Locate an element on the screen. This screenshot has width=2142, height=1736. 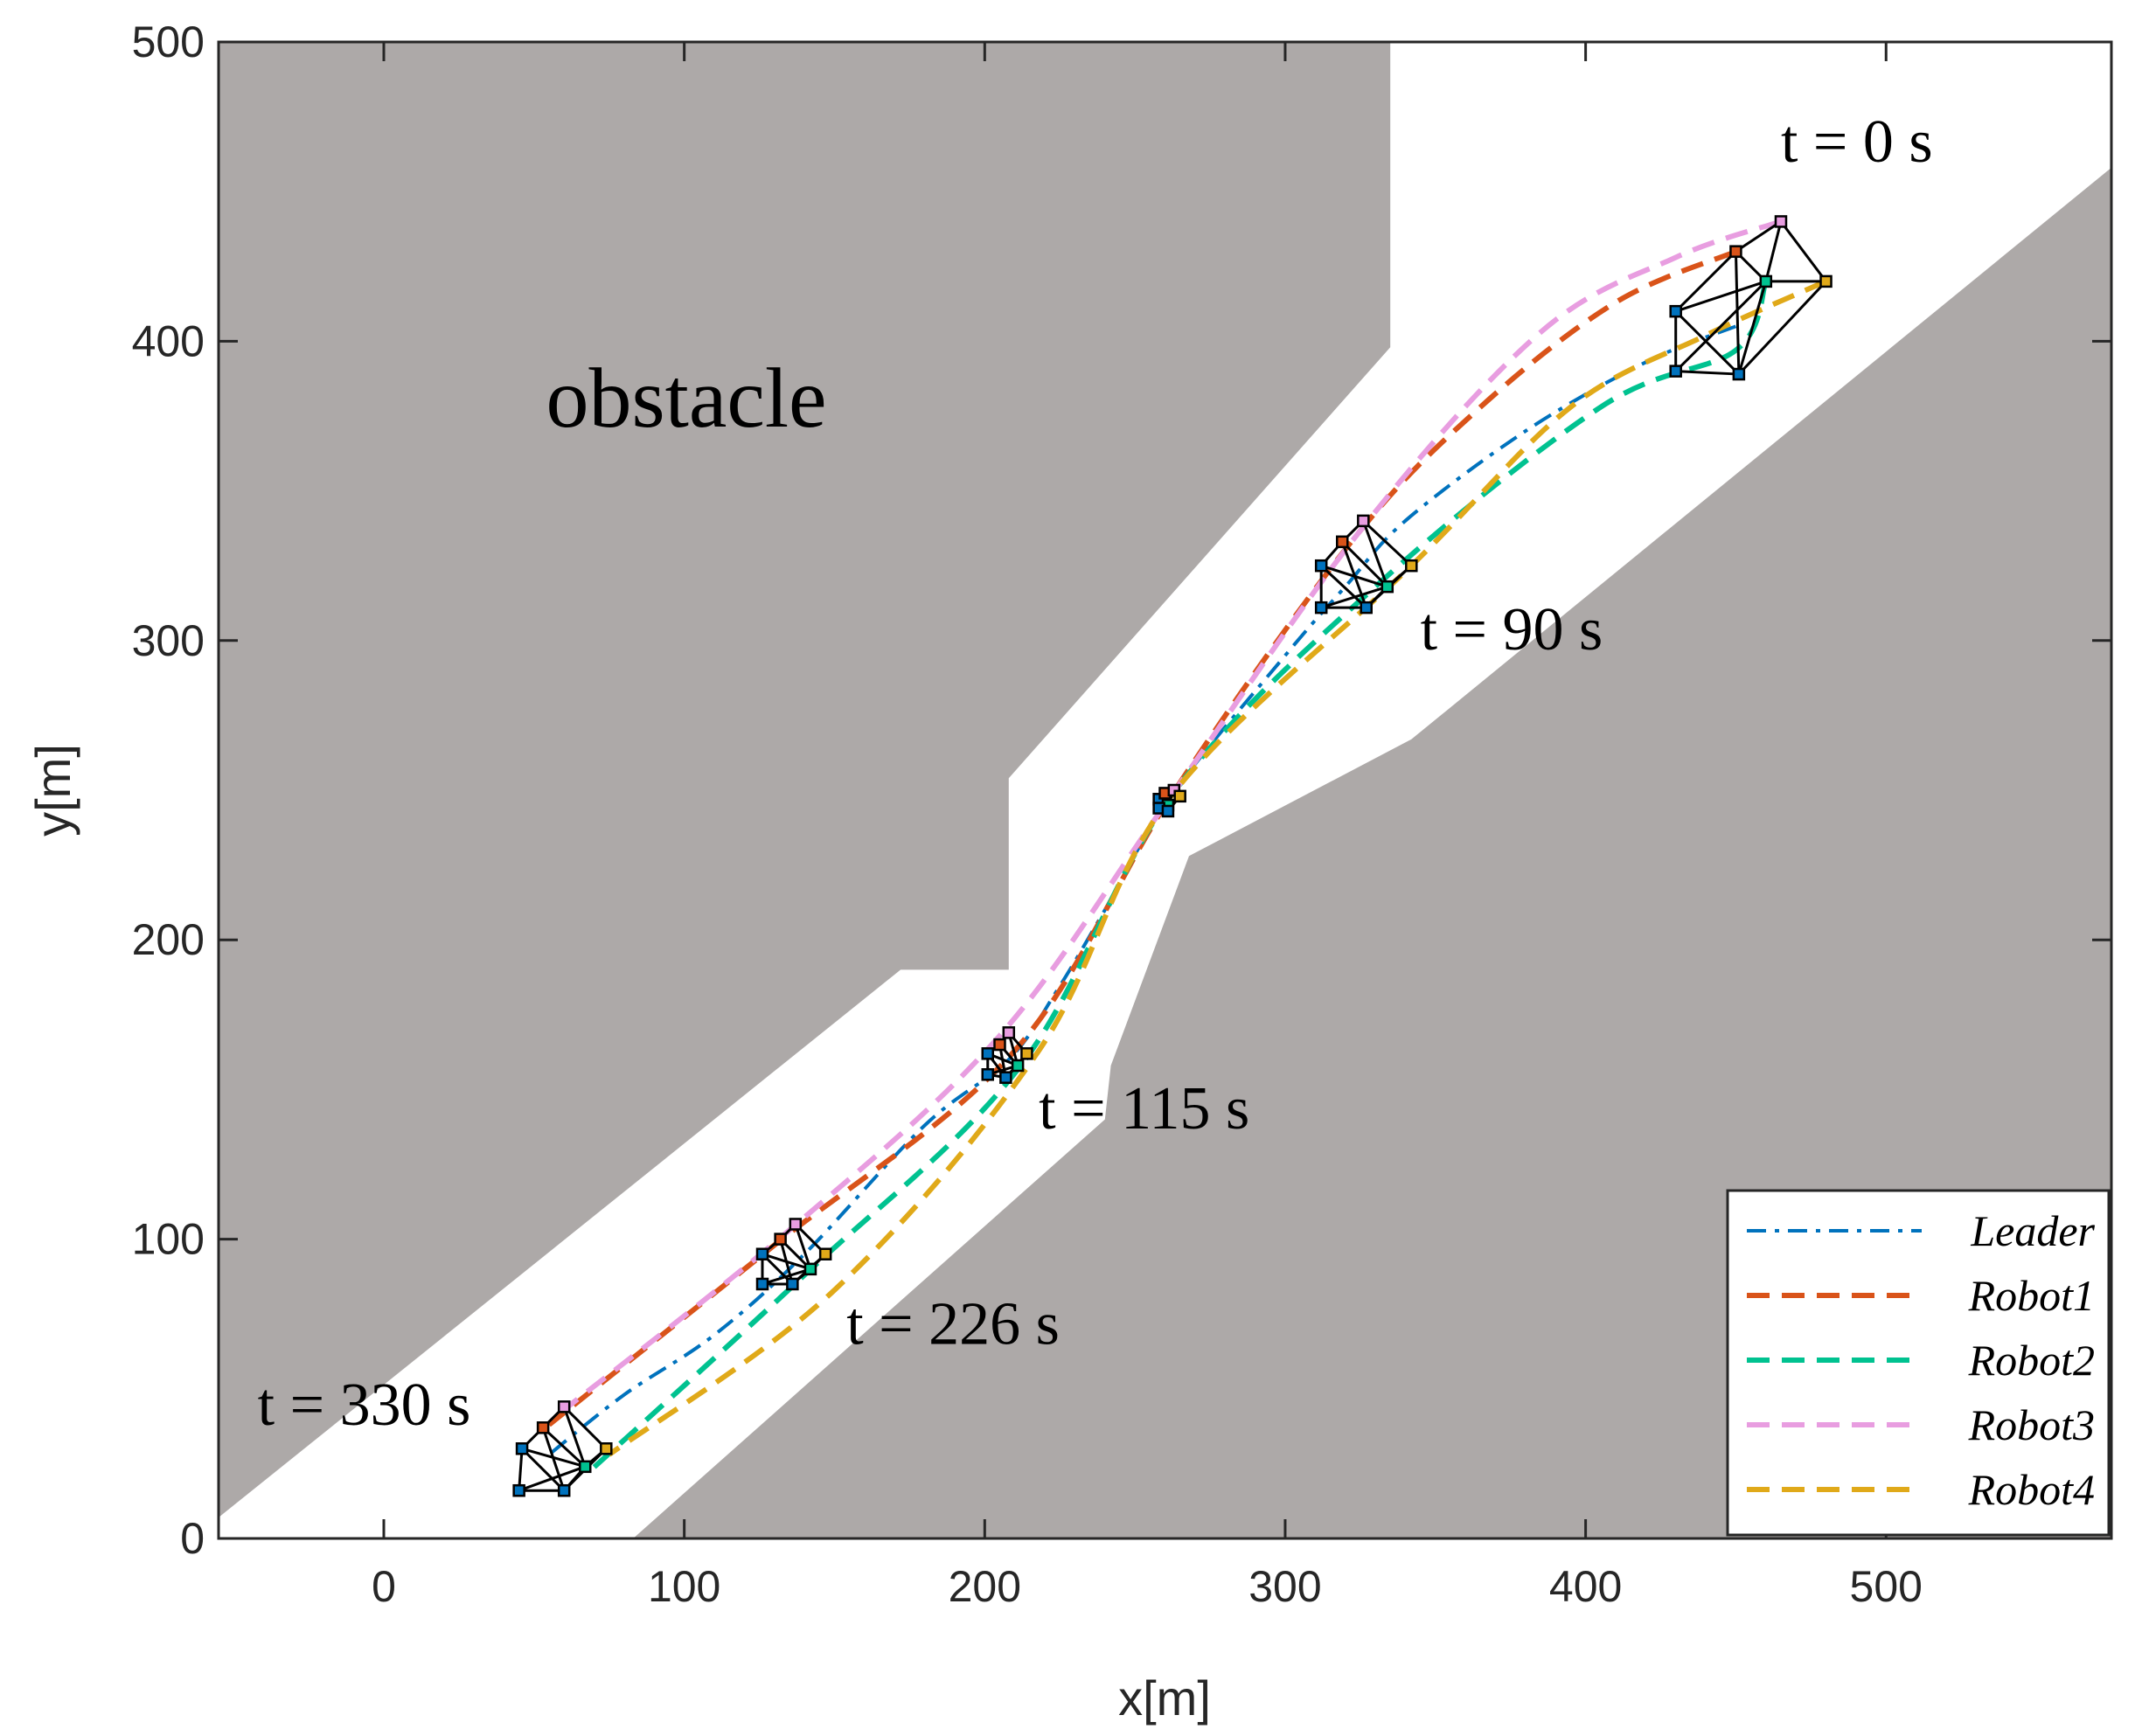
annotation-t-330-s: t = 330 s is located at coordinates (364, 1405).